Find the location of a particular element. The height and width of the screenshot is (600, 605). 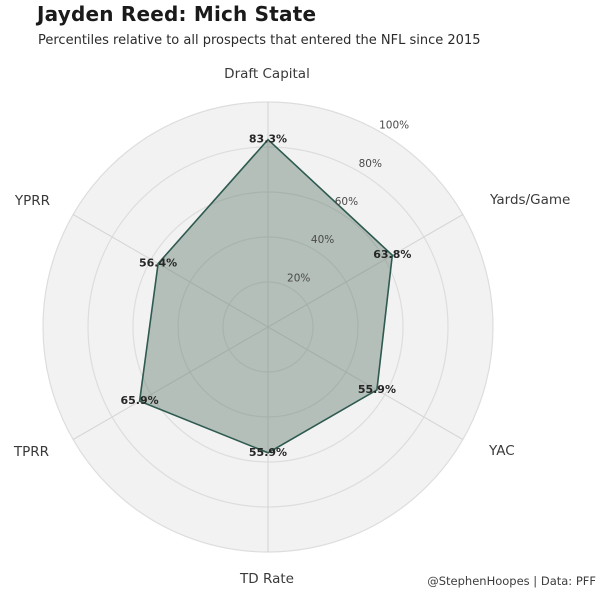

radial-tick-label: 100% is located at coordinates (394, 126).